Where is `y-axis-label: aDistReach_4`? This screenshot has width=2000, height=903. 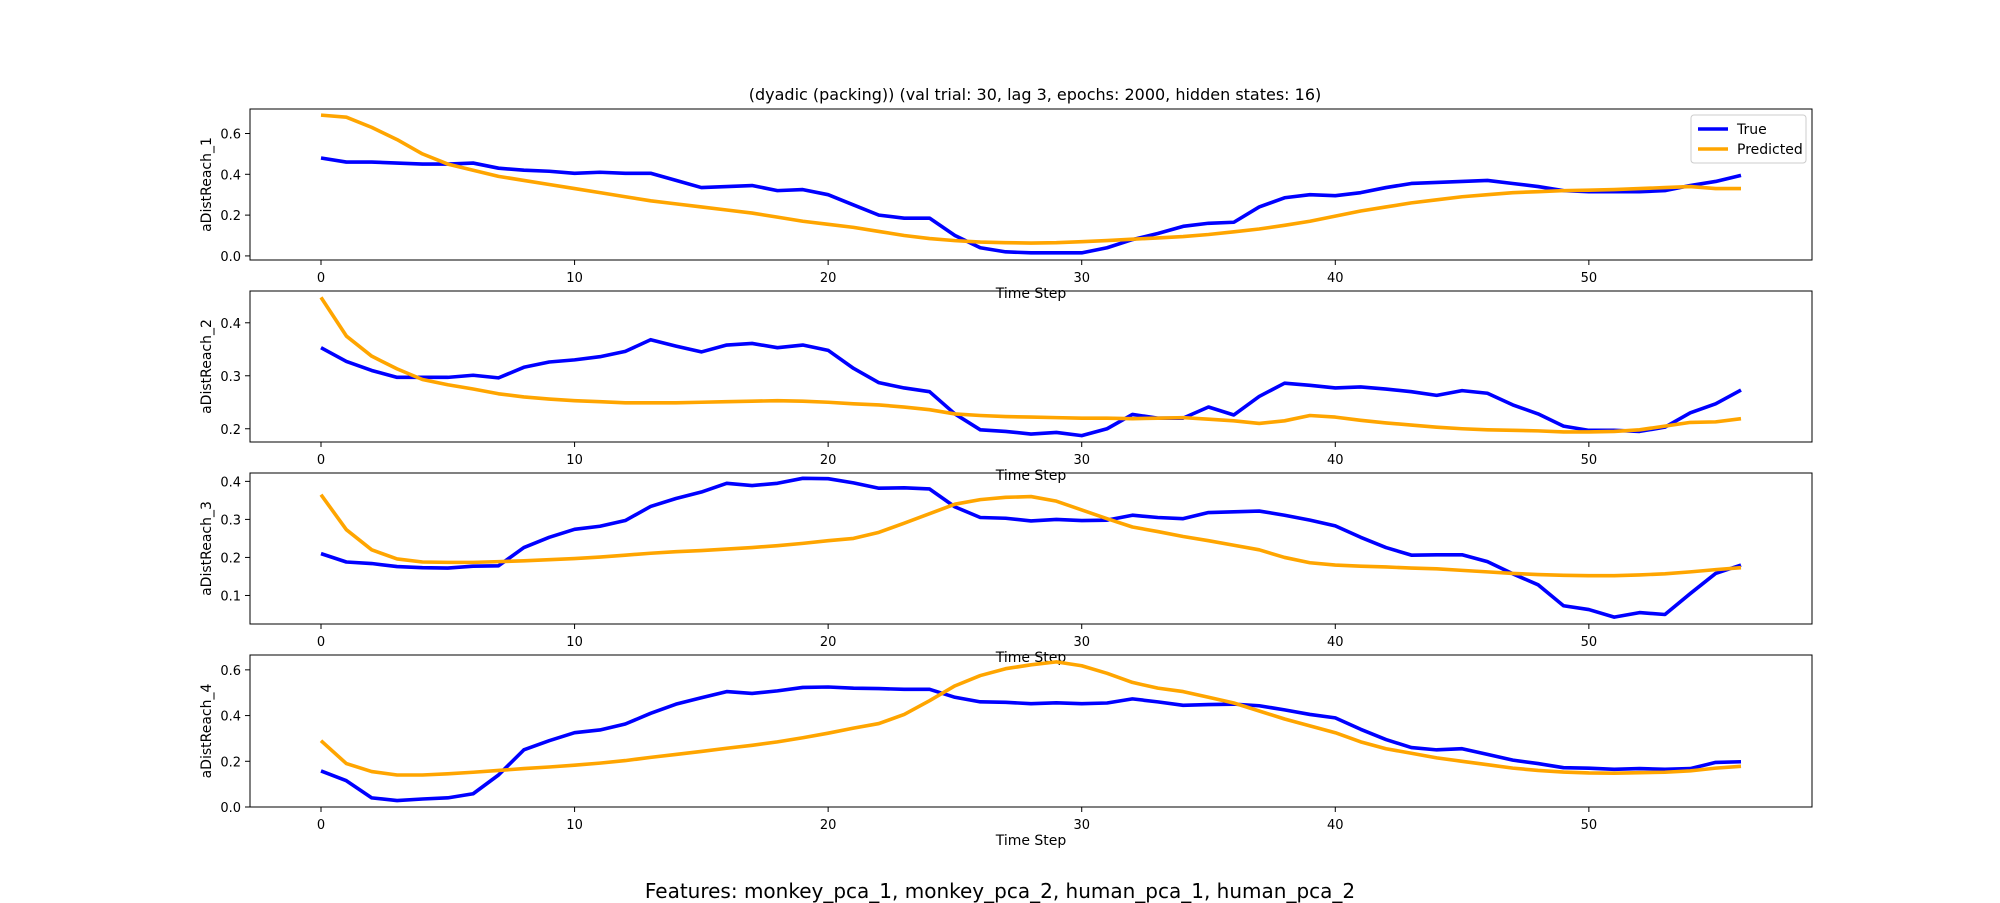 y-axis-label: aDistReach_4 is located at coordinates (207, 731).